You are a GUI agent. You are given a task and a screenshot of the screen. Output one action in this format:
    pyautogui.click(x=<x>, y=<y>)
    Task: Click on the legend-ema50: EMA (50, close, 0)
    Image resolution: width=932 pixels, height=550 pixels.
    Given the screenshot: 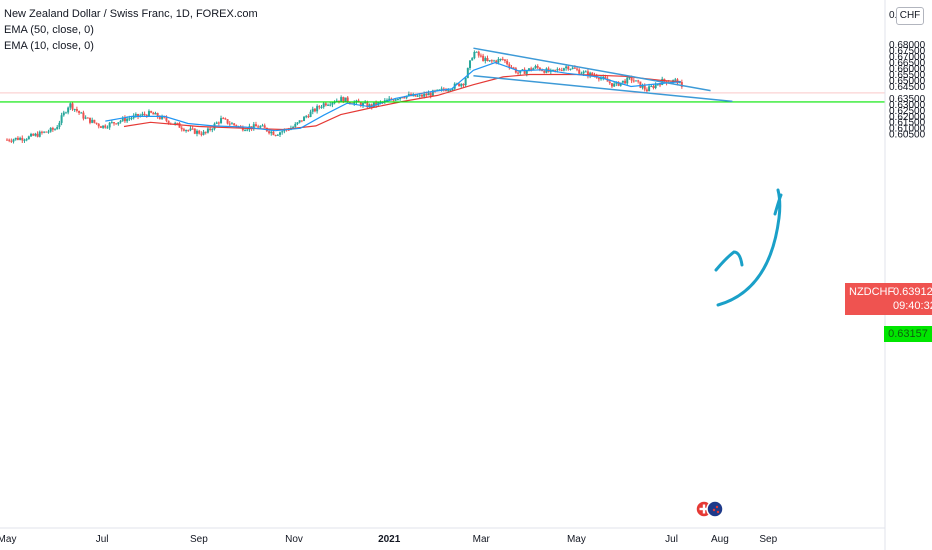 What is the action you would take?
    pyautogui.click(x=49, y=30)
    